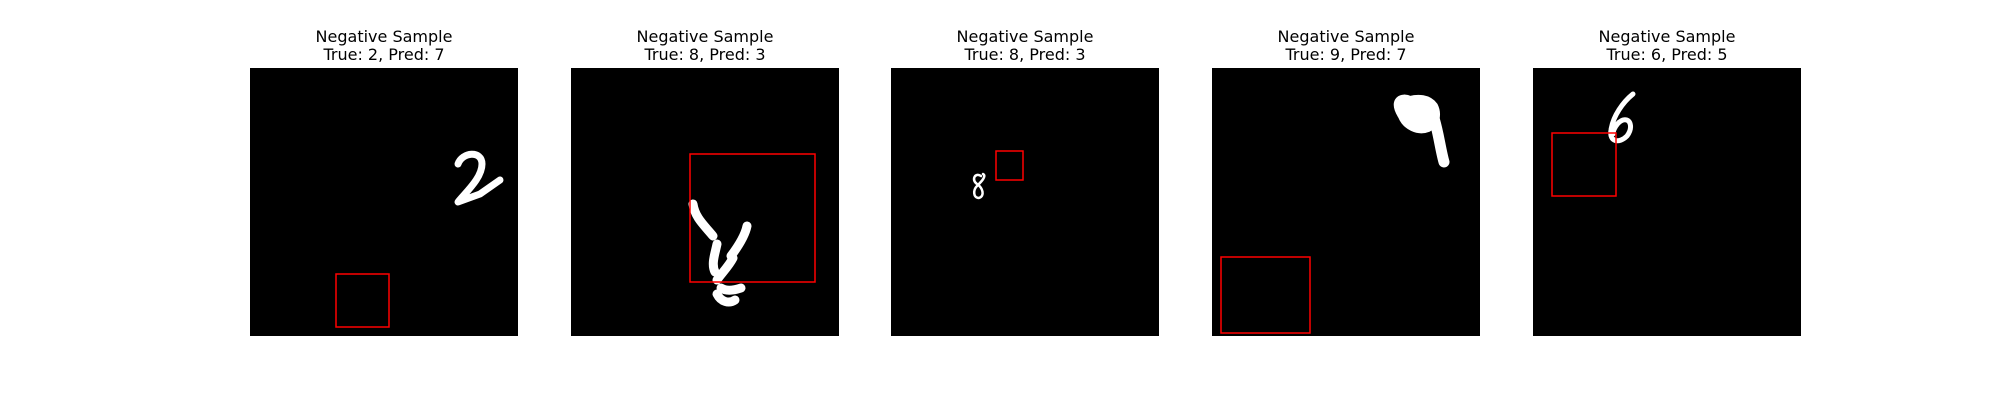 Image resolution: width=2000 pixels, height=400 pixels. I want to click on sample-panel-3: Negative Sample True: 8, Pred: 3, so click(1025, 200).